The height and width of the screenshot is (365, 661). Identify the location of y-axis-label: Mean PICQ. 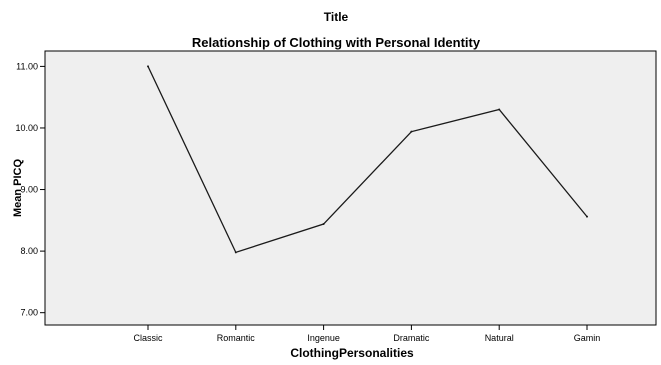
(18, 188).